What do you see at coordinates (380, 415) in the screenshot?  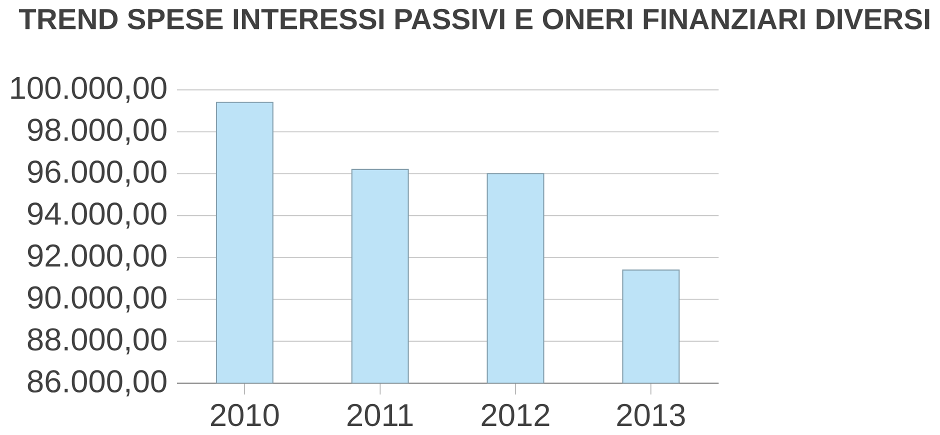 I see `x-tick-label: 2011` at bounding box center [380, 415].